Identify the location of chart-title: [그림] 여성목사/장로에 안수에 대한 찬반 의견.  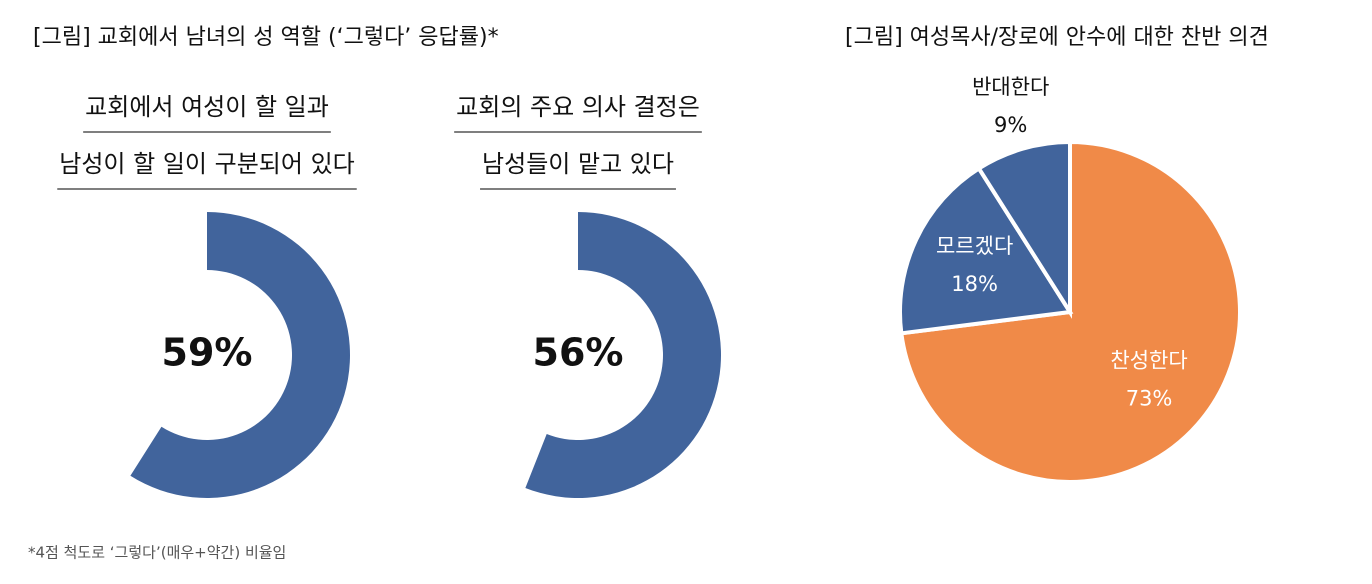
(1057, 37).